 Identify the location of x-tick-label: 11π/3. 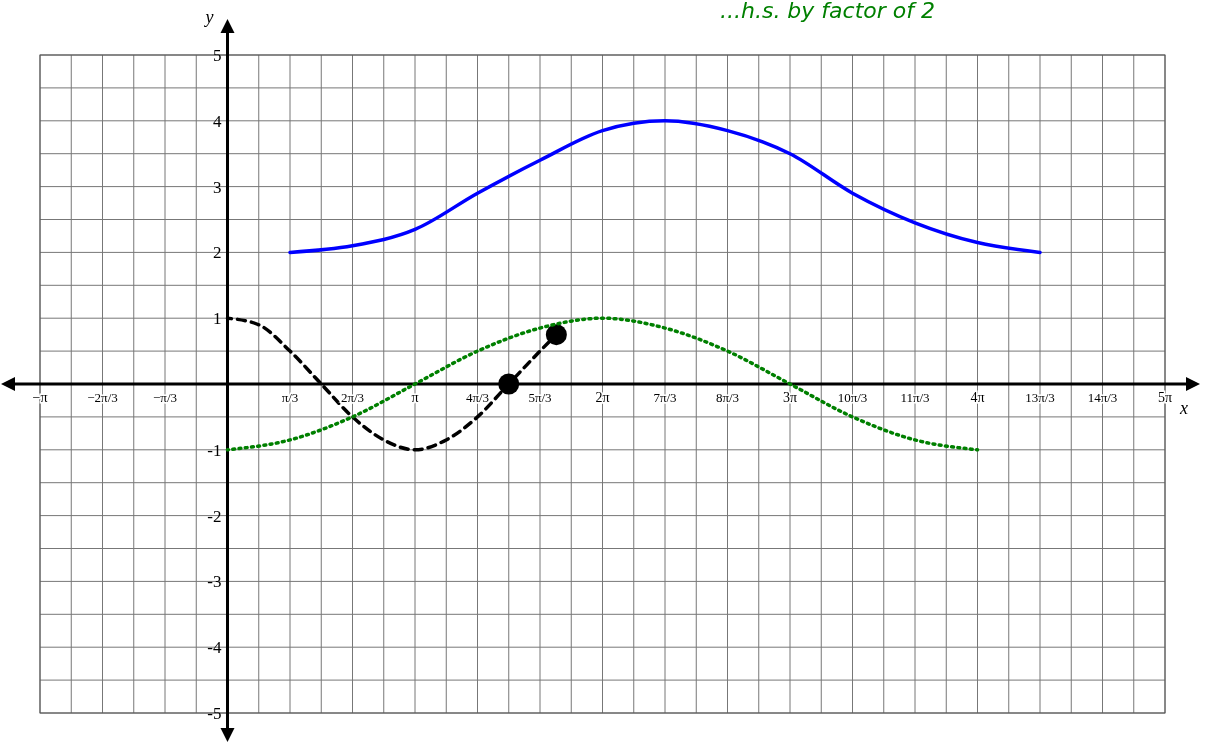
(915, 397).